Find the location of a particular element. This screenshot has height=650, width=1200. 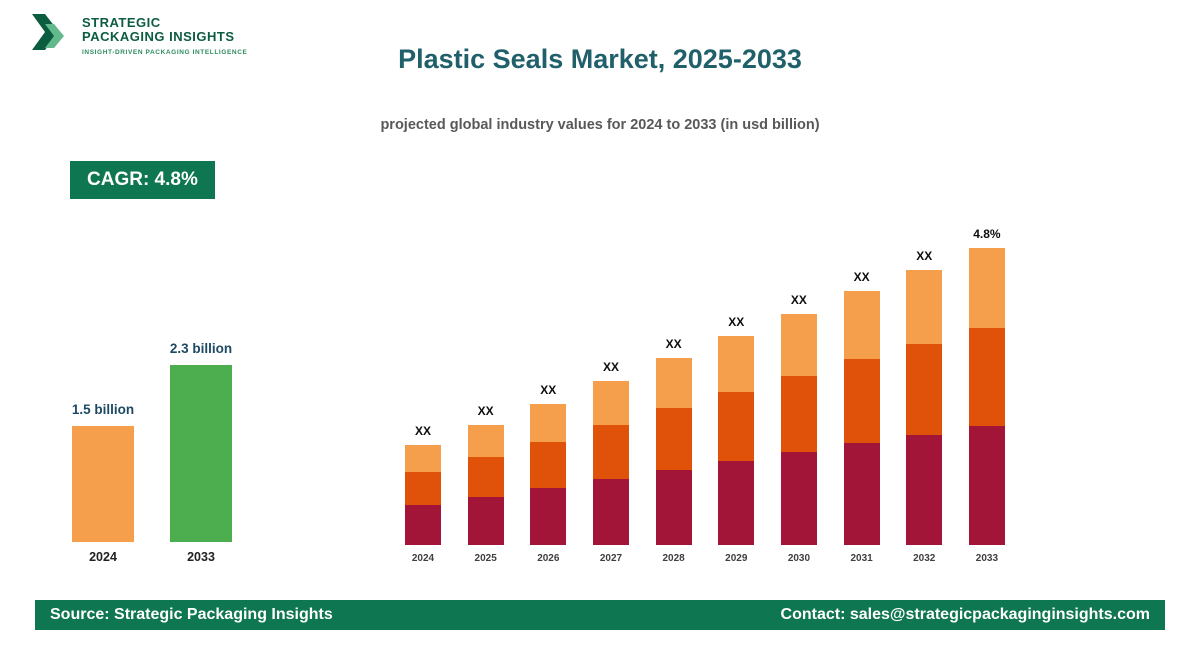

stacked-bar-column: 4.8% 2033 is located at coordinates (986, 388).